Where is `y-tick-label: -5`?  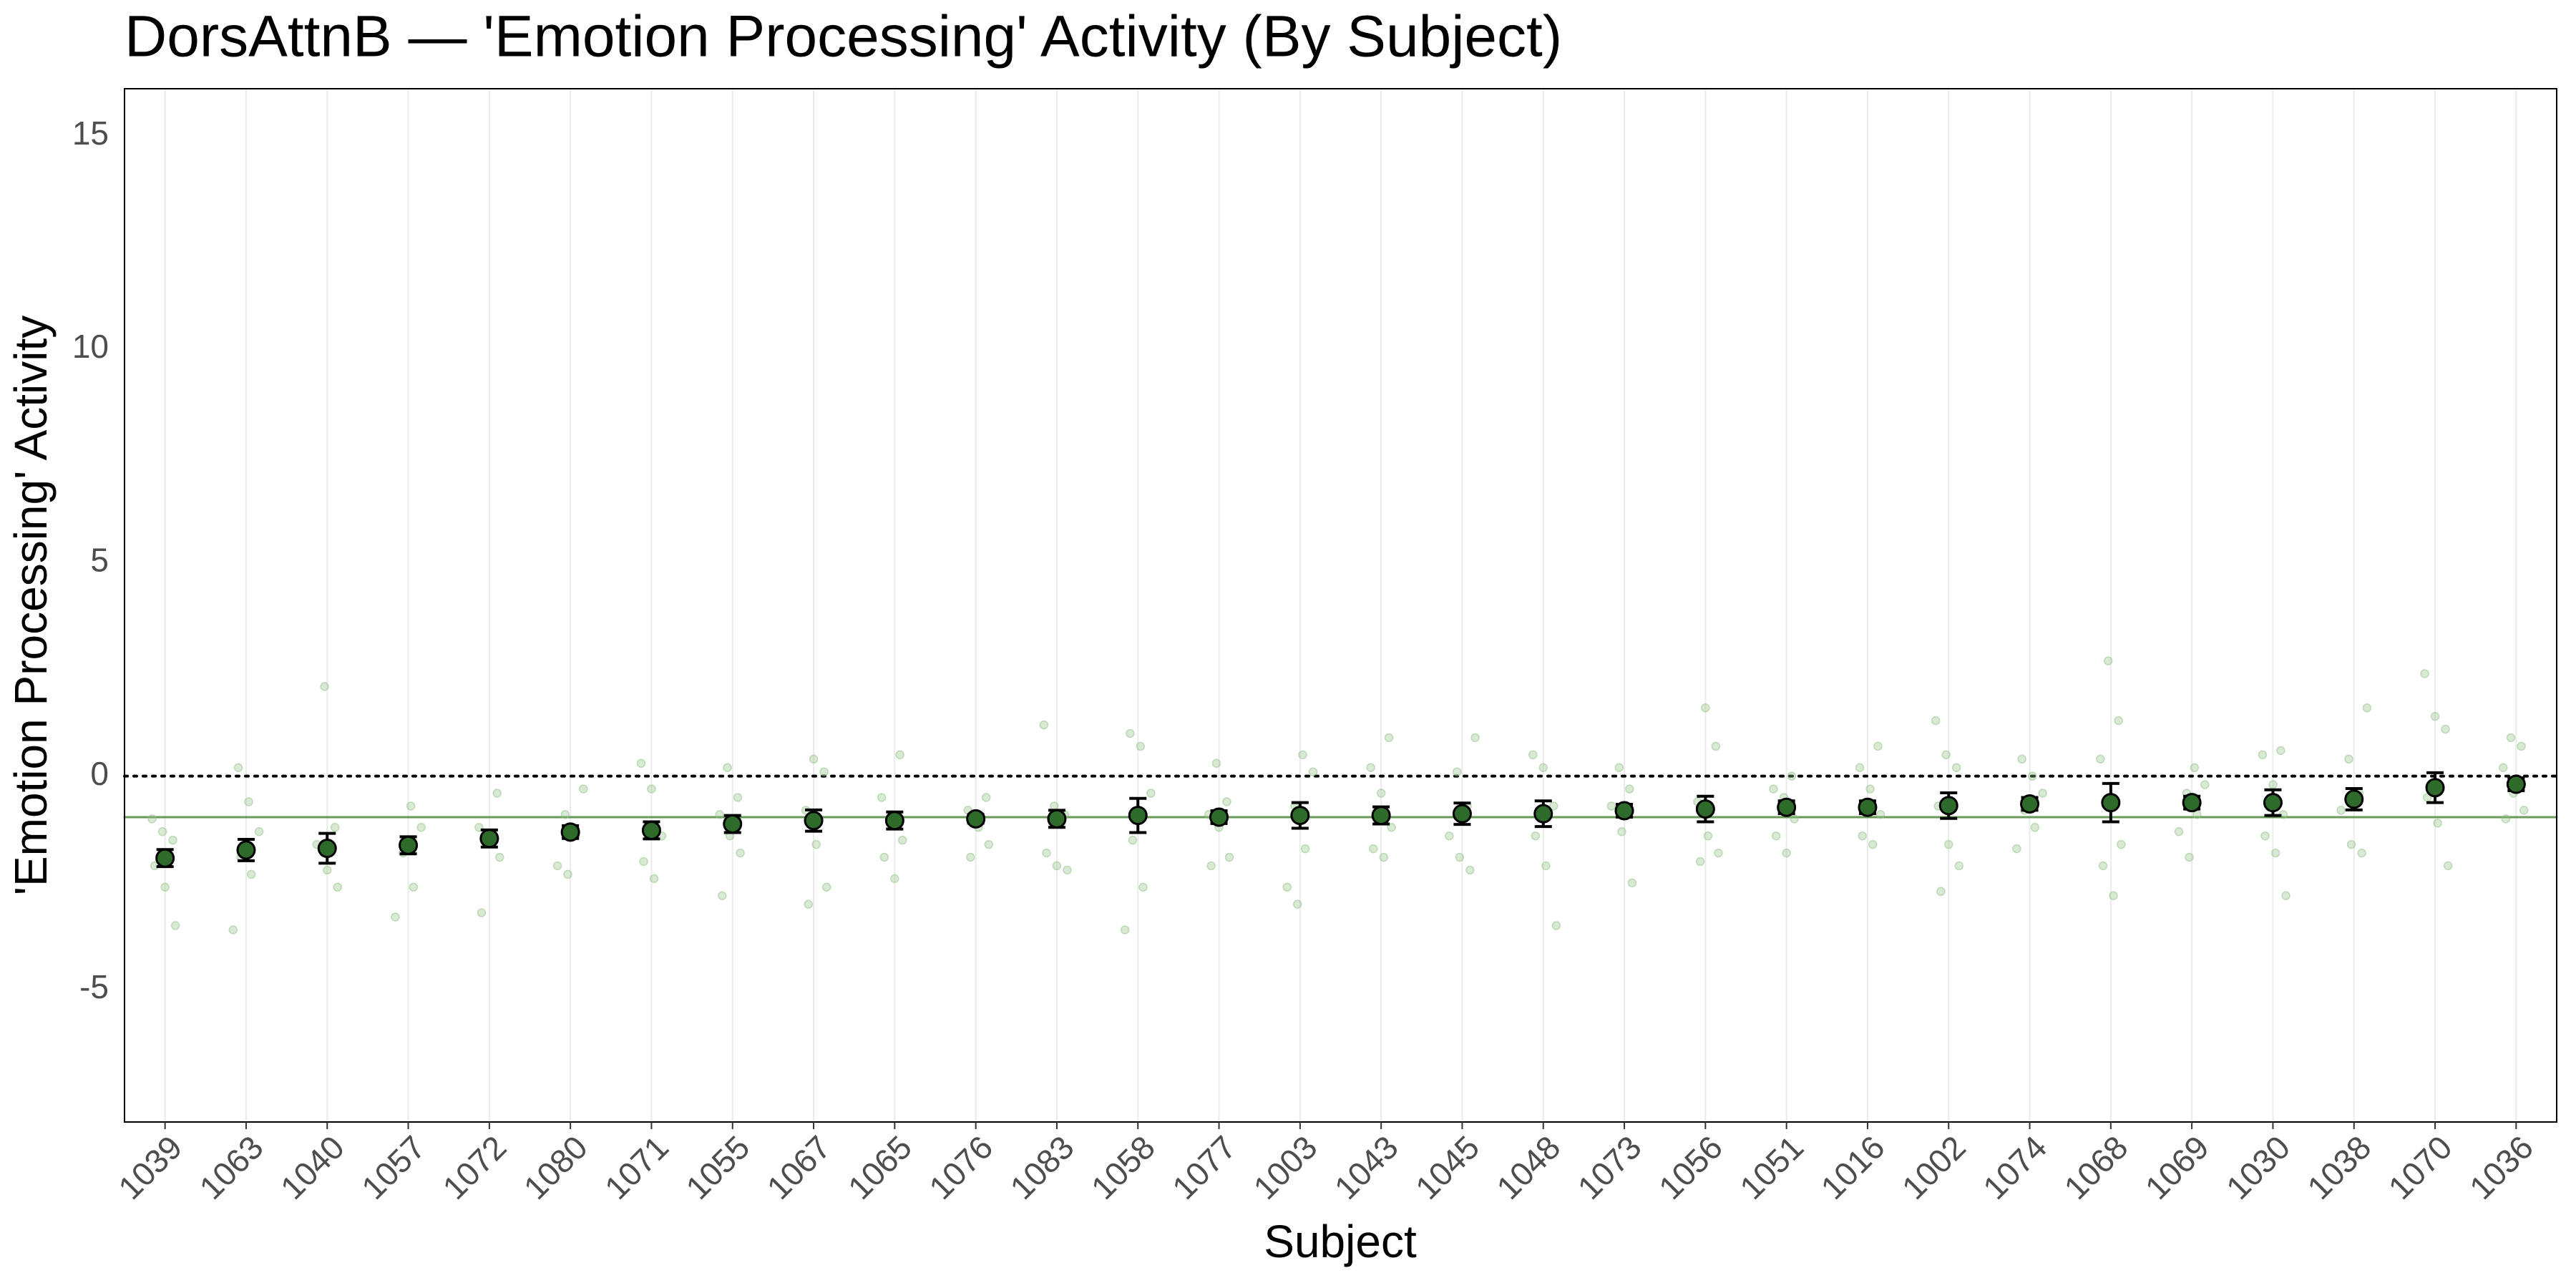 y-tick-label: -5 is located at coordinates (94, 986).